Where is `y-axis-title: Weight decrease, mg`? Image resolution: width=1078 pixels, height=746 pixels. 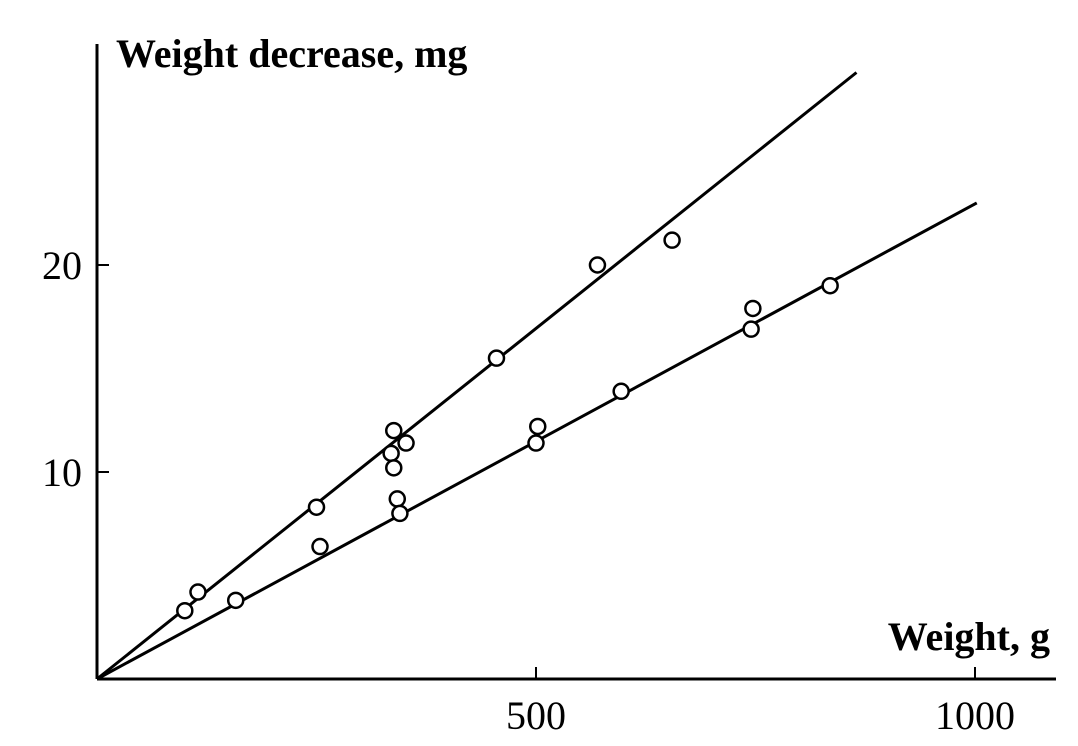
y-axis-title: Weight decrease, mg is located at coordinates (291, 53).